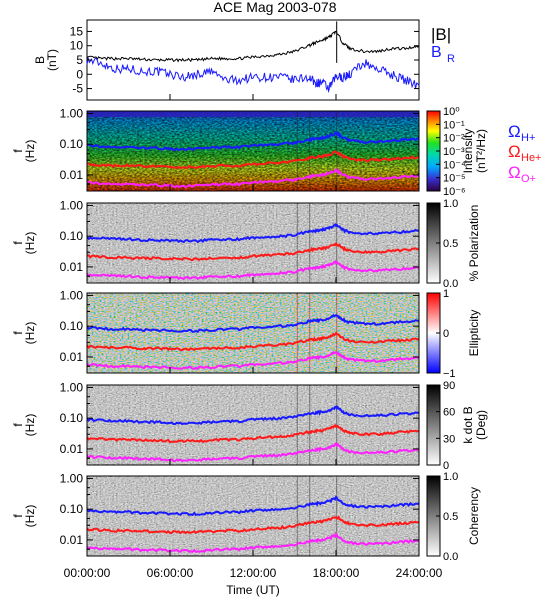 Image resolution: width=550 pixels, height=600 pixels. Describe the element at coordinates (253, 590) in the screenshot. I see `x-axis-label: Time (UT)` at that location.